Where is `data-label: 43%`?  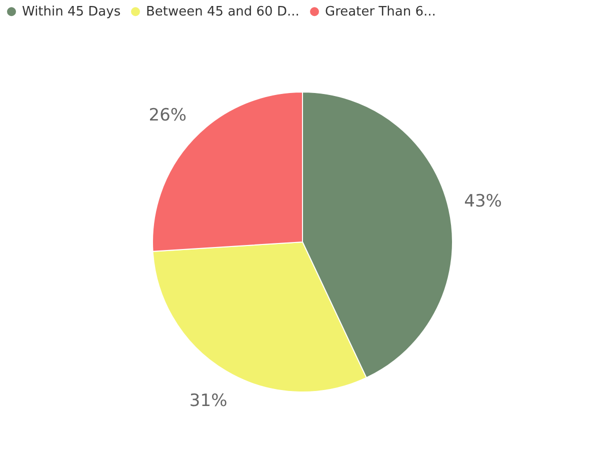 data-label: 43% is located at coordinates (483, 202).